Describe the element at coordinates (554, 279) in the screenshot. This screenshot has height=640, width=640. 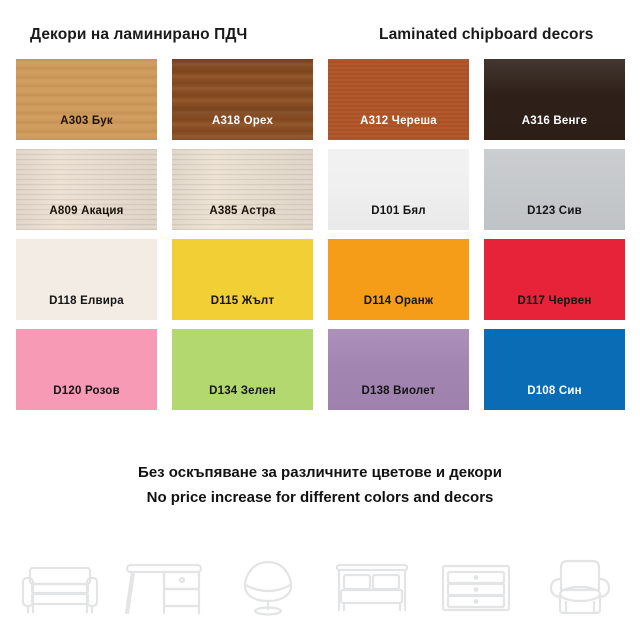
I see `decor-swatch: D117 Червен` at that location.